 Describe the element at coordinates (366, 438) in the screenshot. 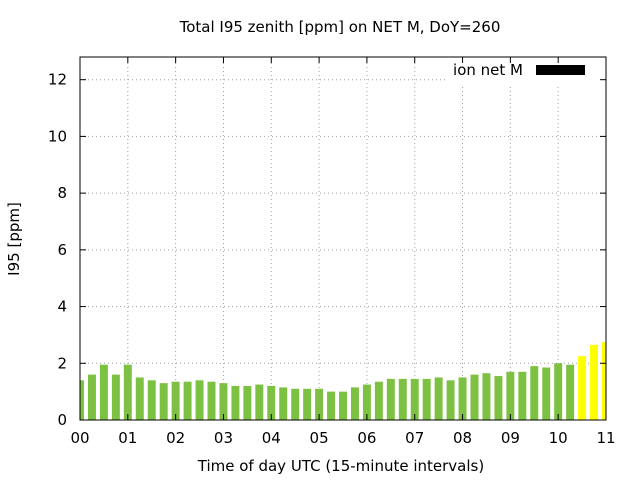

I see `x-tick-label: 06` at that location.